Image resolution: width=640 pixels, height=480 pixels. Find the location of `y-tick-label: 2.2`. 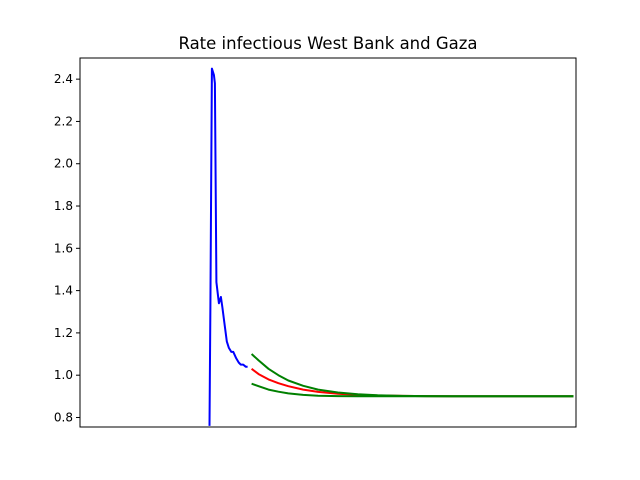

y-tick-label: 2.2 is located at coordinates (63, 121).